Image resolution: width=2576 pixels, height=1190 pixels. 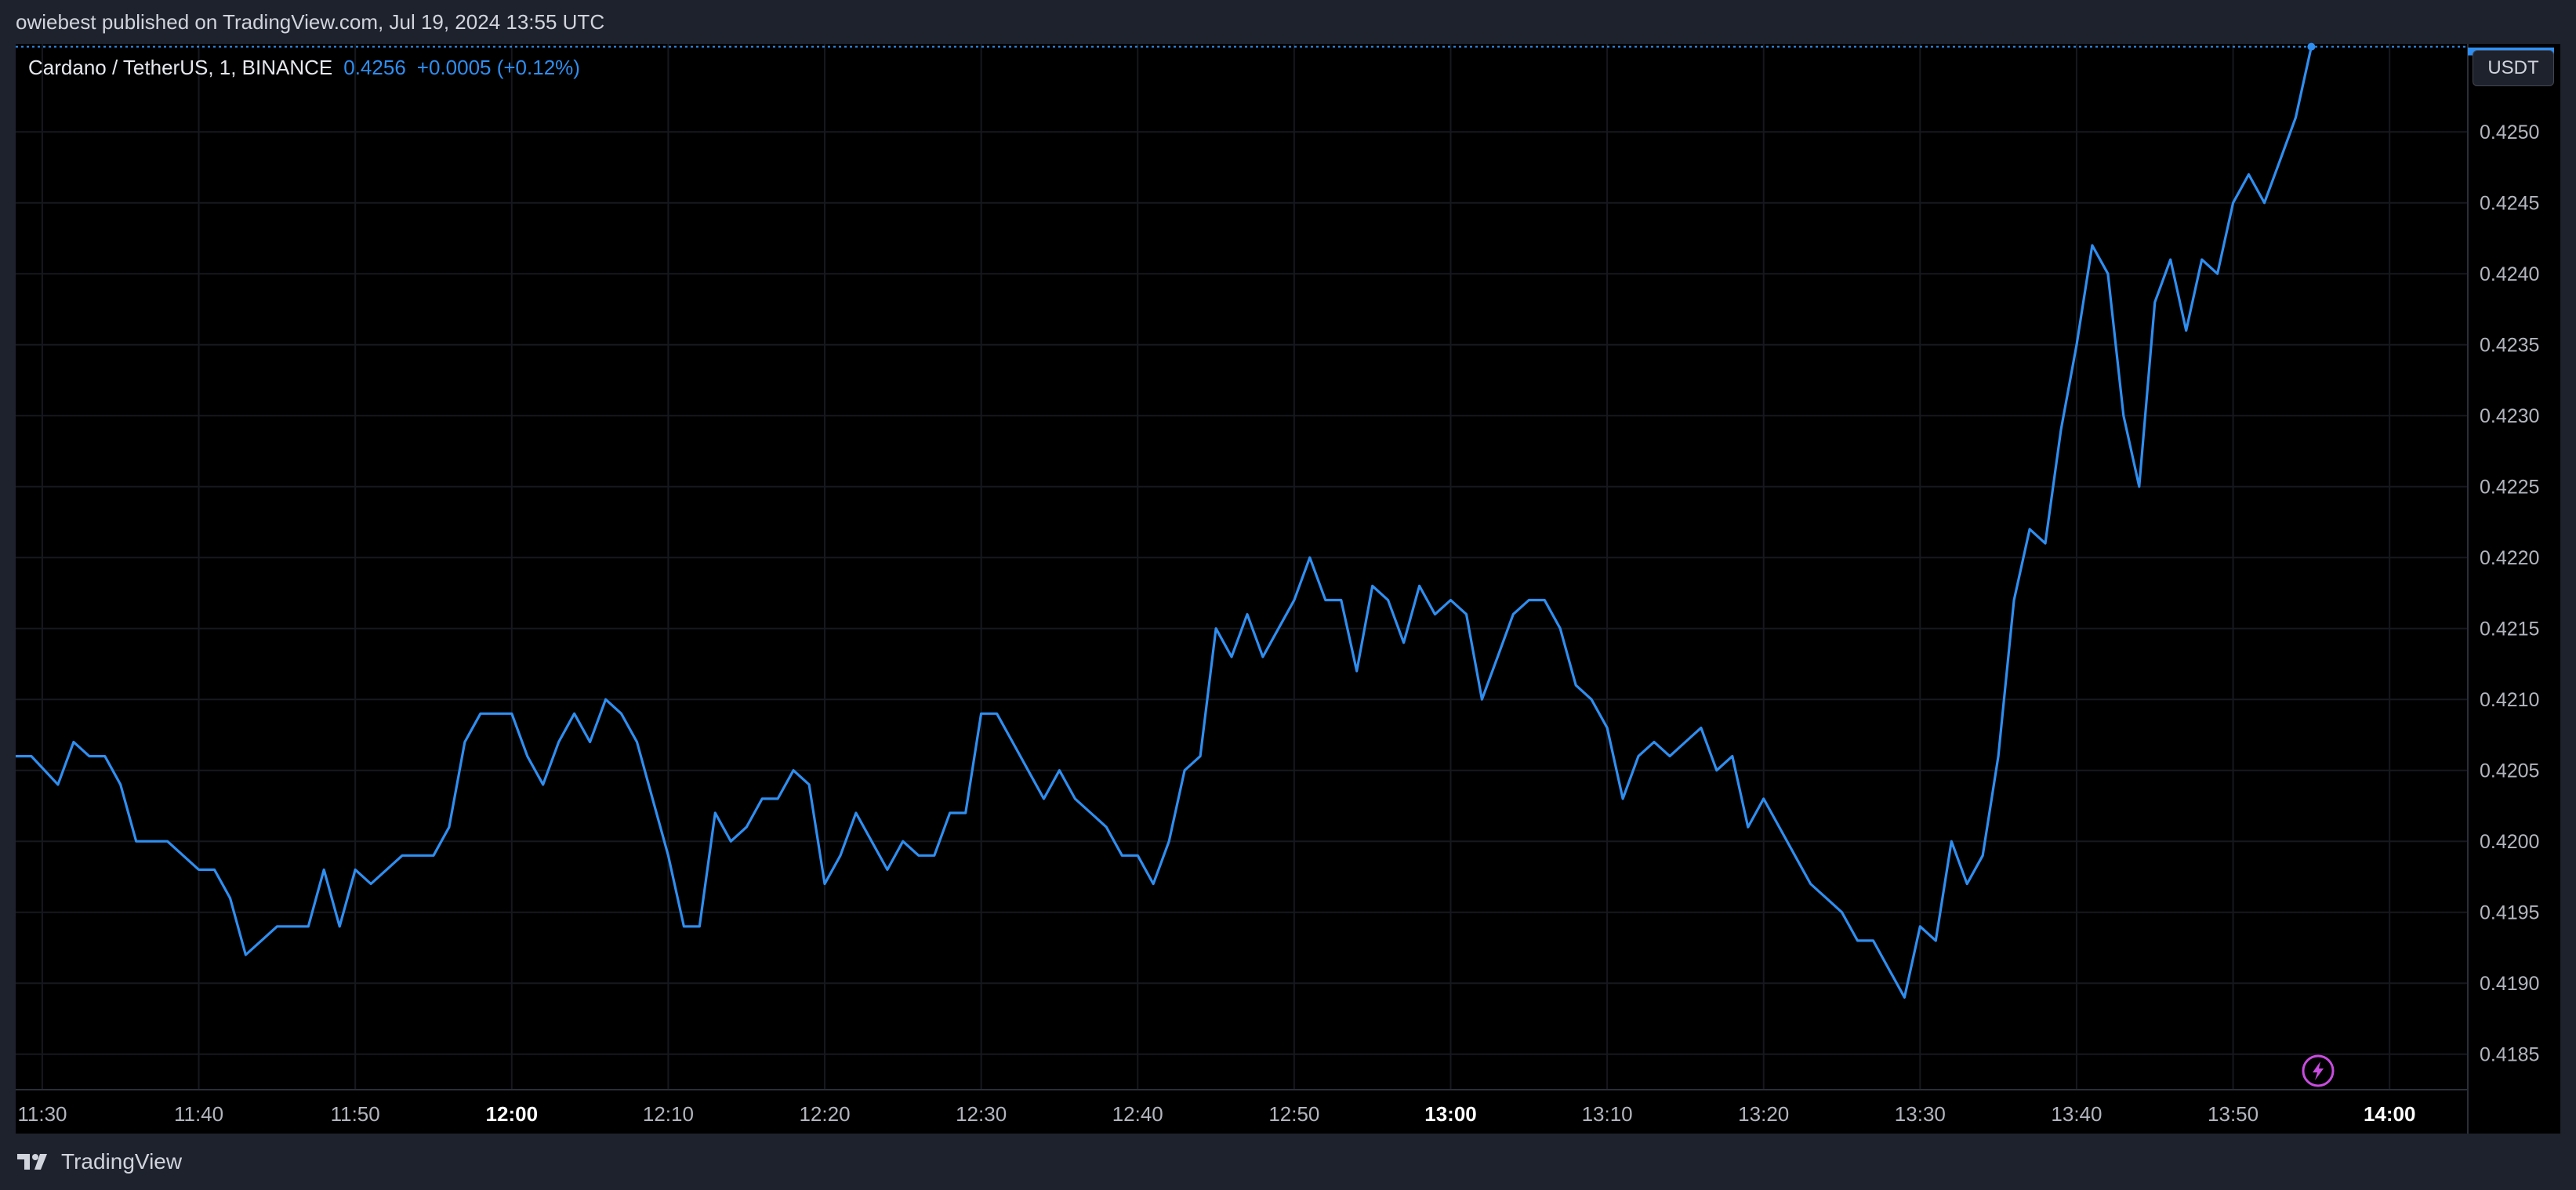 I want to click on tradingview-logo-icon, so click(x=34, y=1161).